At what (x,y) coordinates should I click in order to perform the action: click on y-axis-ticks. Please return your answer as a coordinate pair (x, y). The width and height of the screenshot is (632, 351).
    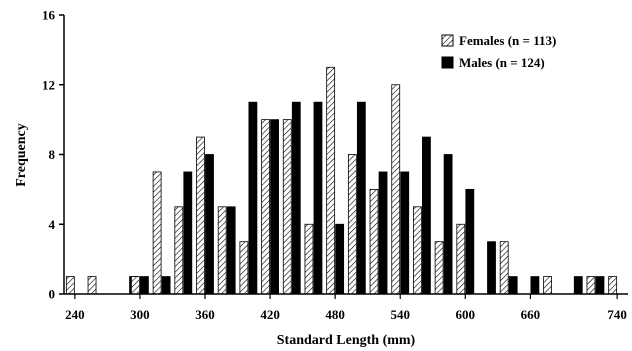
    Looking at the image, I should click on (61, 154).